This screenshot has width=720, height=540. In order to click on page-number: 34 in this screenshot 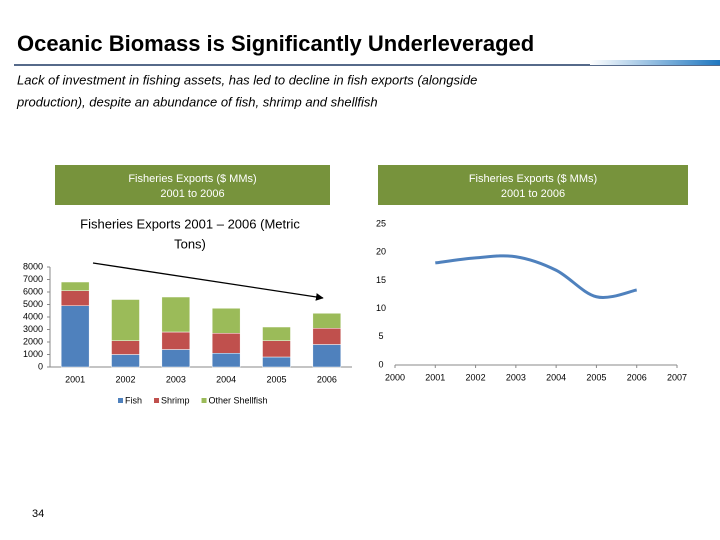, I will do `click(38, 514)`.